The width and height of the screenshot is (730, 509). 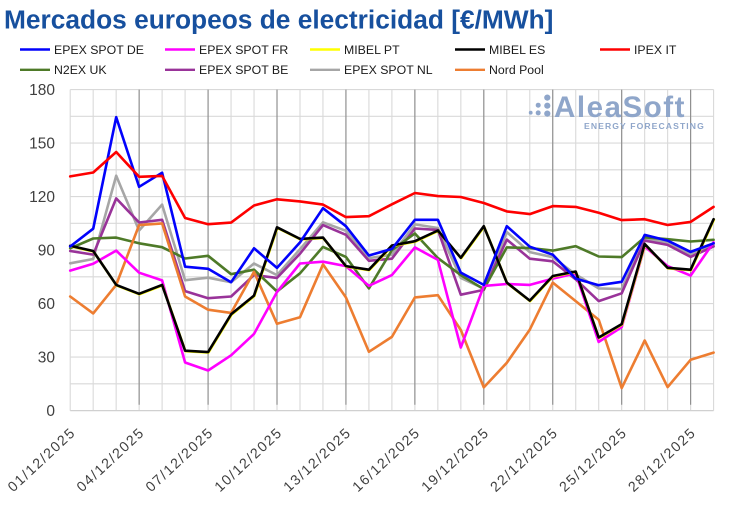 I want to click on svg-text: 16/12/2025, so click(x=387, y=460).